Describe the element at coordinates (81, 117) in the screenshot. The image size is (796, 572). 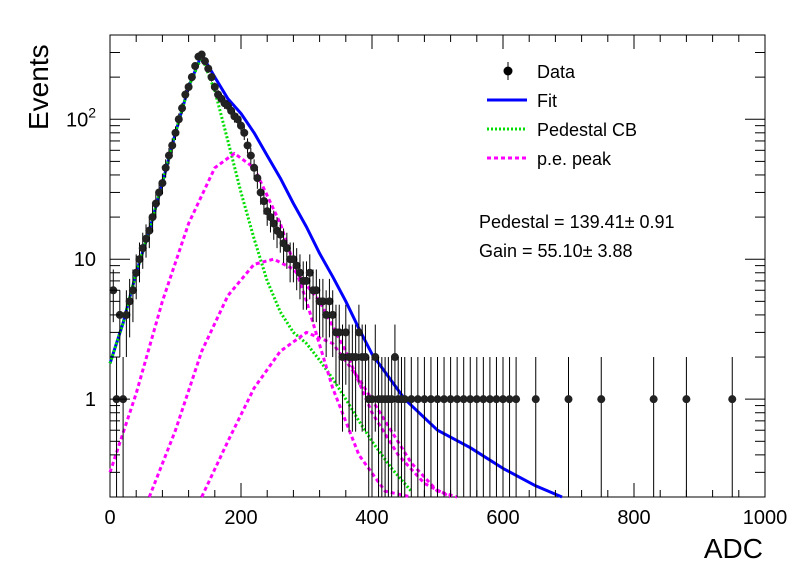
I see `y-tick-label: 102` at that location.